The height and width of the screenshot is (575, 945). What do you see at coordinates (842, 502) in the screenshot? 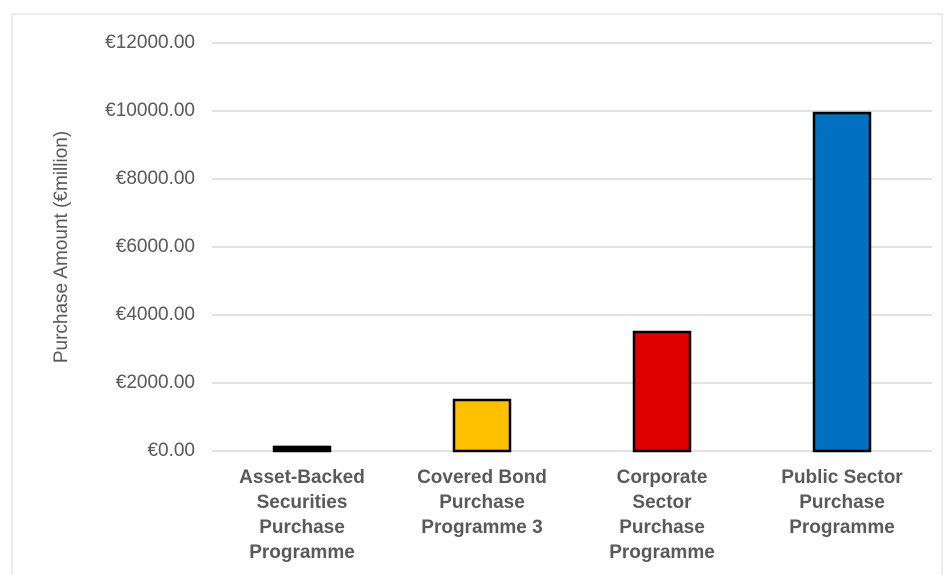
I see `x-tick-label: Public Sector Purchase Programme` at bounding box center [842, 502].